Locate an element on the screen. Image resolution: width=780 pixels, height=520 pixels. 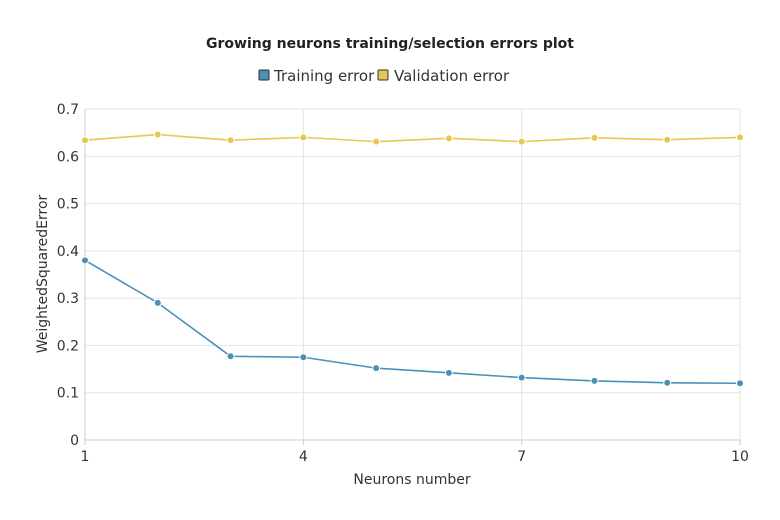
legend-swatch-training is located at coordinates (264, 75).